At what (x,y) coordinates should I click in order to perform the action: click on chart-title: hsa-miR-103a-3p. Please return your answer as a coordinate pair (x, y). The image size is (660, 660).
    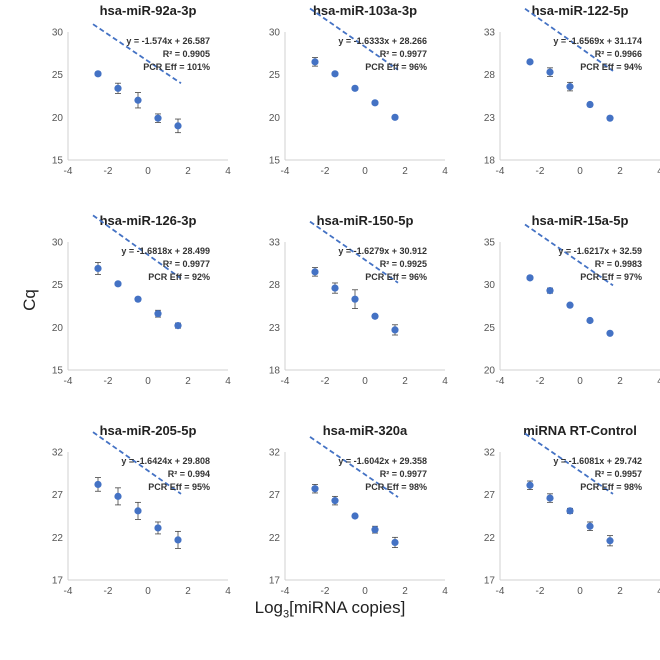
    Looking at the image, I should click on (365, 10).